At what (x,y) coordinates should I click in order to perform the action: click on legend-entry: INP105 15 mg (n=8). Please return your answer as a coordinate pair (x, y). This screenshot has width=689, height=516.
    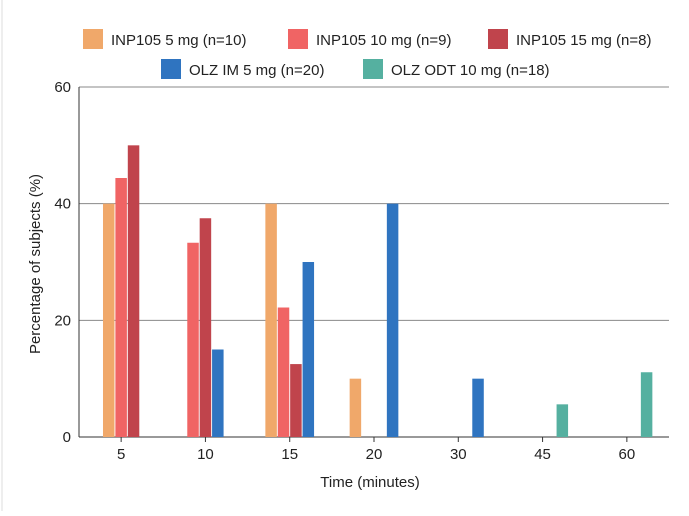
    Looking at the image, I should click on (584, 40).